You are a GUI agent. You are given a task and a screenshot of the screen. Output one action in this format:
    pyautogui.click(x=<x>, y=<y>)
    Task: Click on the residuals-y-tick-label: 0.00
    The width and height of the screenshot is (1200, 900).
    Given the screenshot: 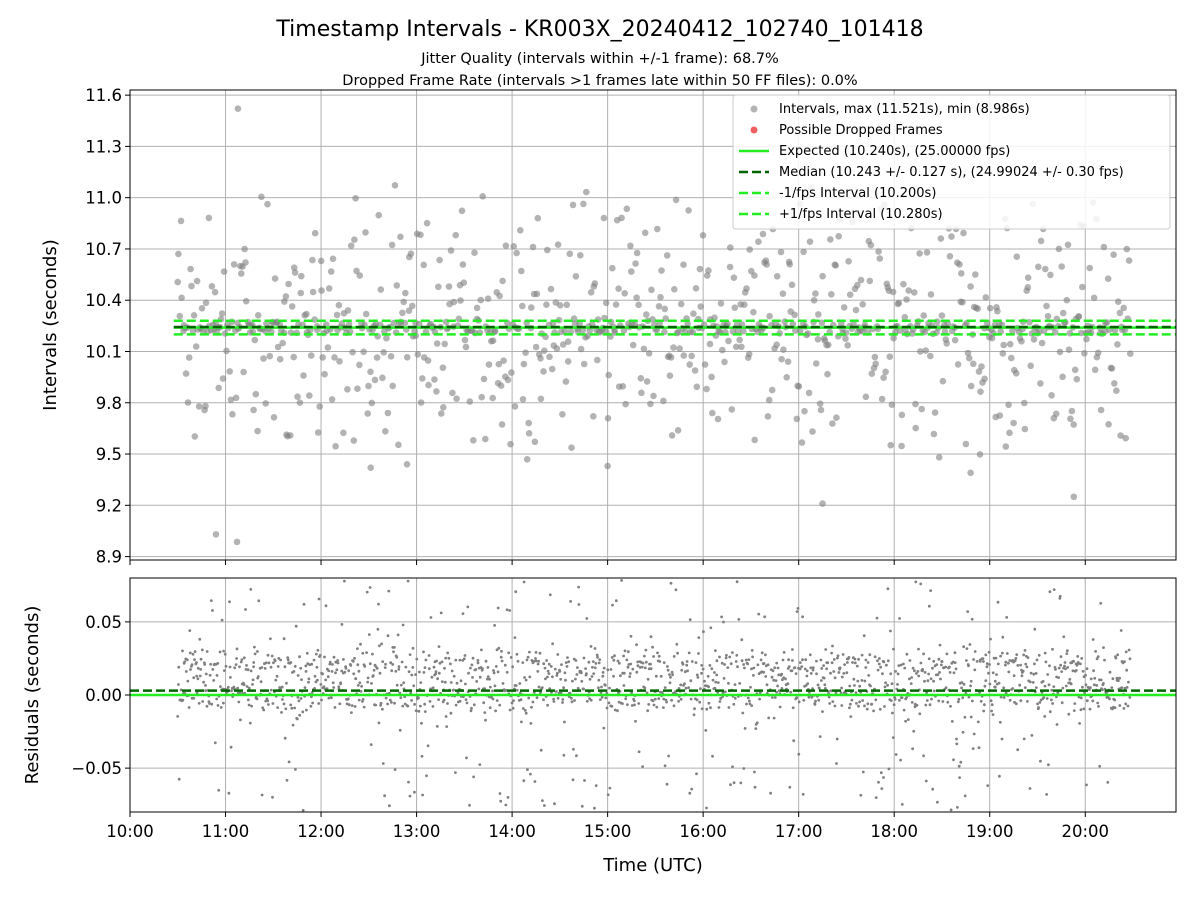 What is the action you would take?
    pyautogui.click(x=103, y=695)
    